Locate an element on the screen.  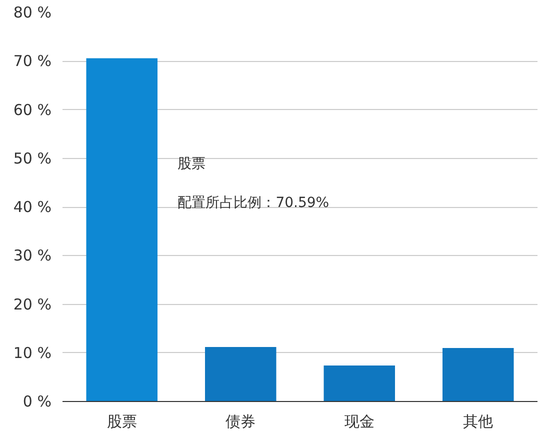
y-tick-label: 20 % is located at coordinates (32, 304).